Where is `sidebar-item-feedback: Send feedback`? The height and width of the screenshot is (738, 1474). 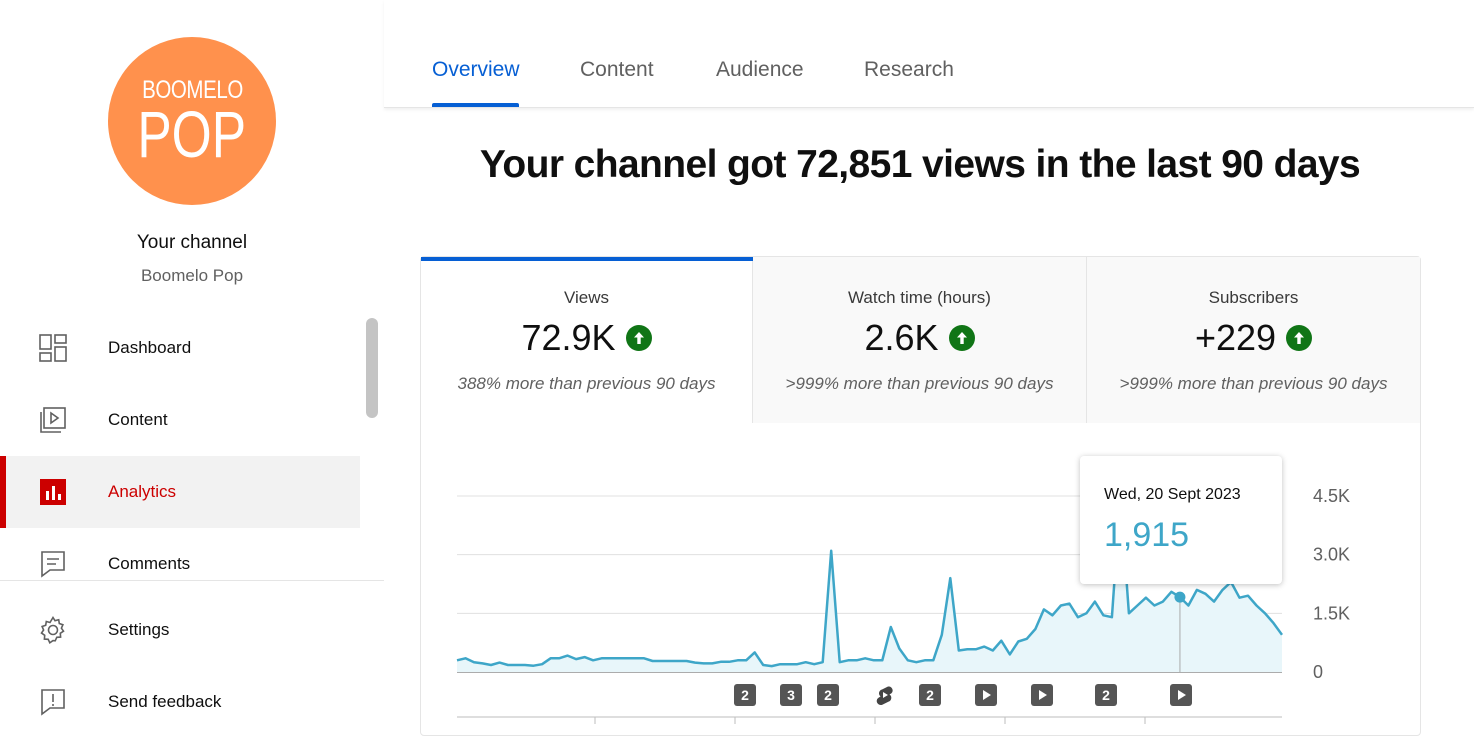 sidebar-item-feedback: Send feedback is located at coordinates (180, 702).